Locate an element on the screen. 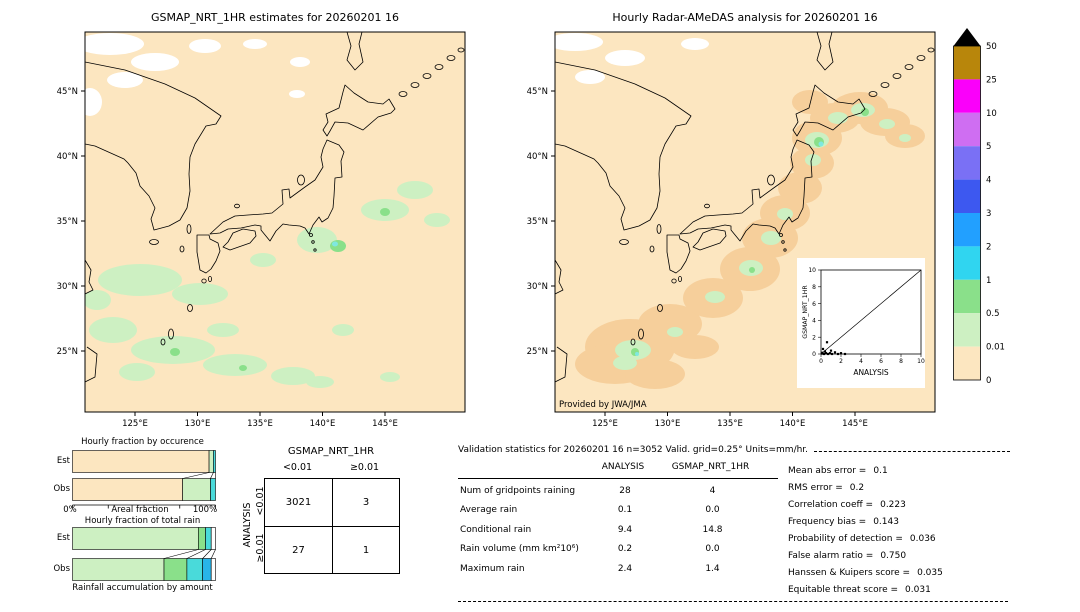 The width and height of the screenshot is (1080, 612). contingency-col-label-lt: <0.01 is located at coordinates (297, 467).